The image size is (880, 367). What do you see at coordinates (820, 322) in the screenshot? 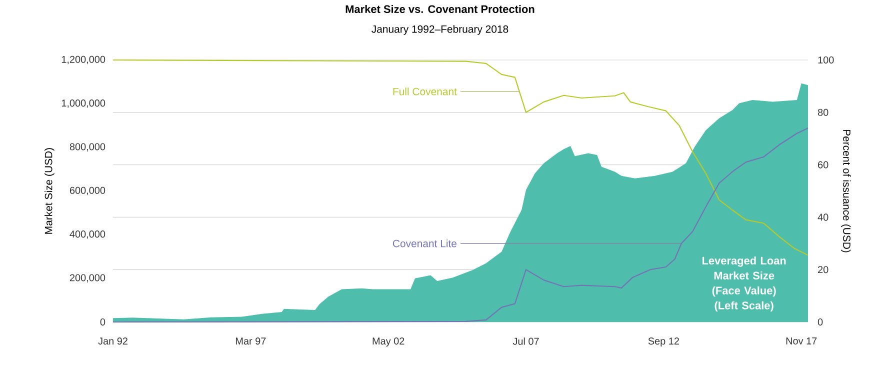
I see `y2-tick-label: 0` at bounding box center [820, 322].